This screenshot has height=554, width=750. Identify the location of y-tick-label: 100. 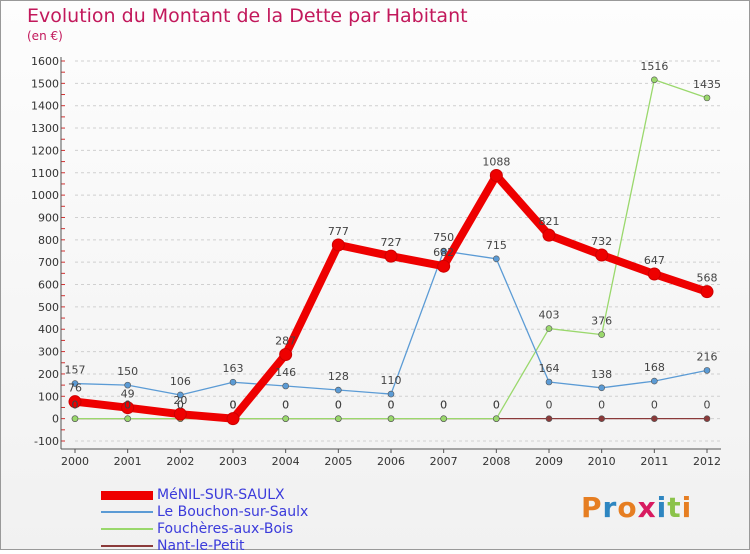
(48, 396).